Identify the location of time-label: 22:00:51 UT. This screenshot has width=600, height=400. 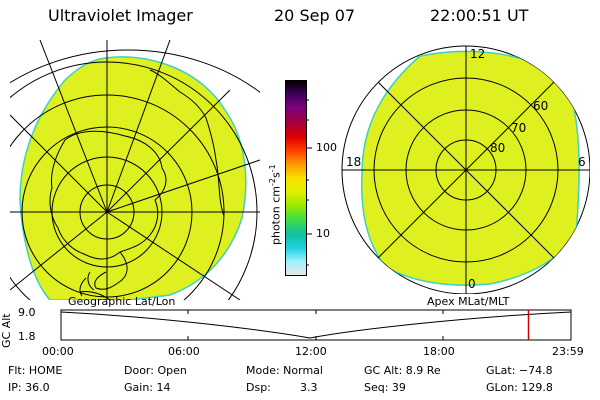
(479, 15).